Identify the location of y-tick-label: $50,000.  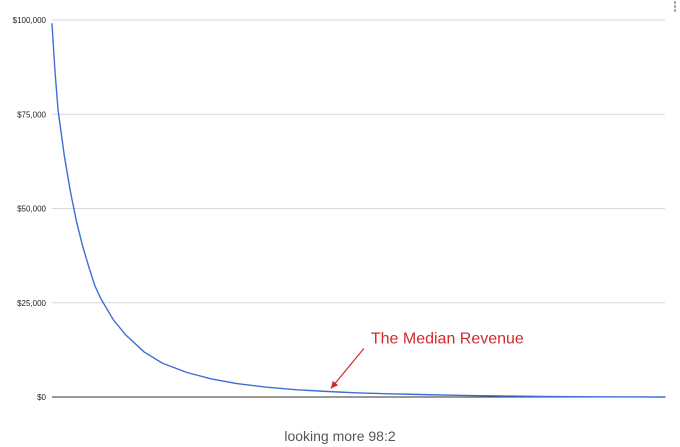
(31, 209).